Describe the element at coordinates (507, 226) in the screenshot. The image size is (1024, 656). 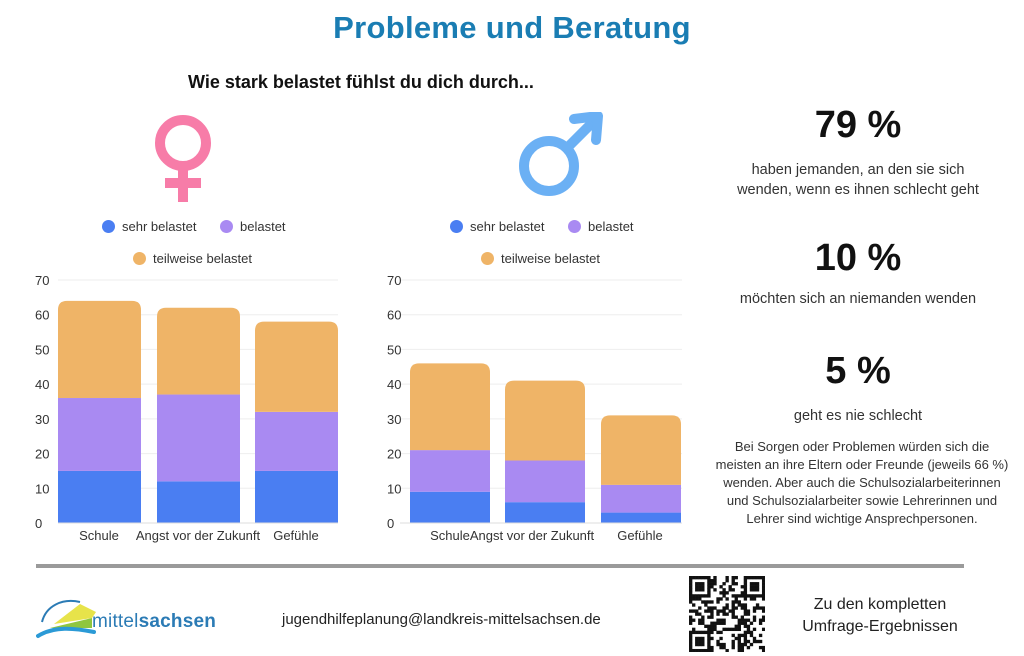
I see `legend-label: sehr belastet` at that location.